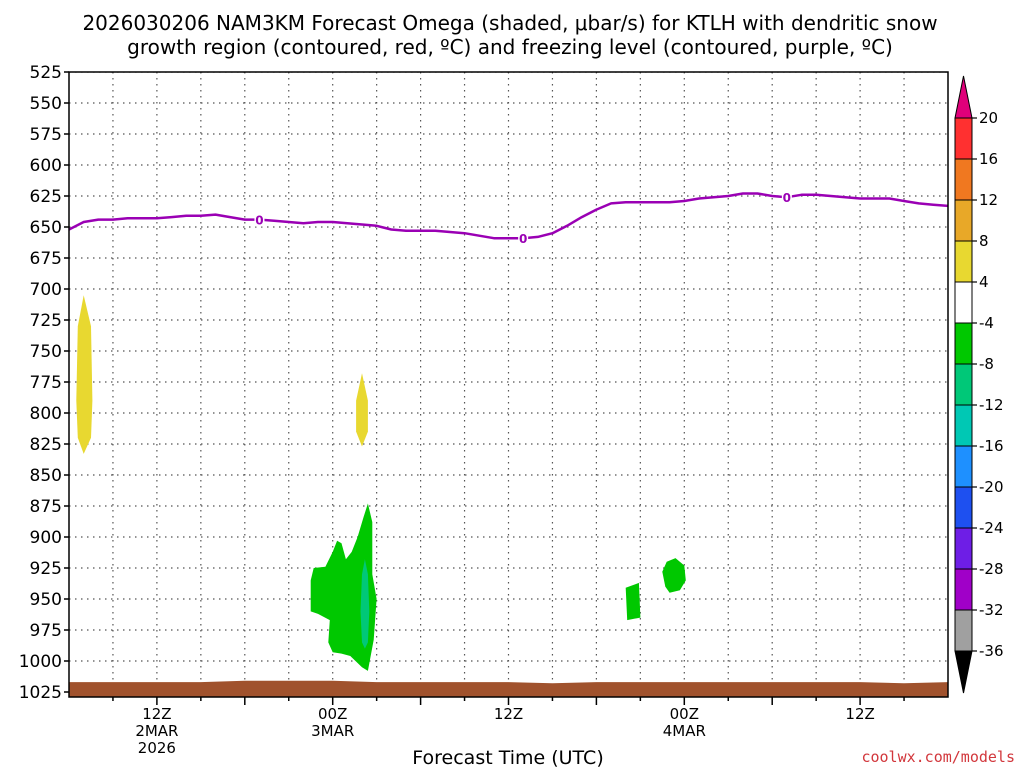 Image resolution: width=1024 pixels, height=768 pixels. I want to click on y-tick-label: 575, so click(46, 135).